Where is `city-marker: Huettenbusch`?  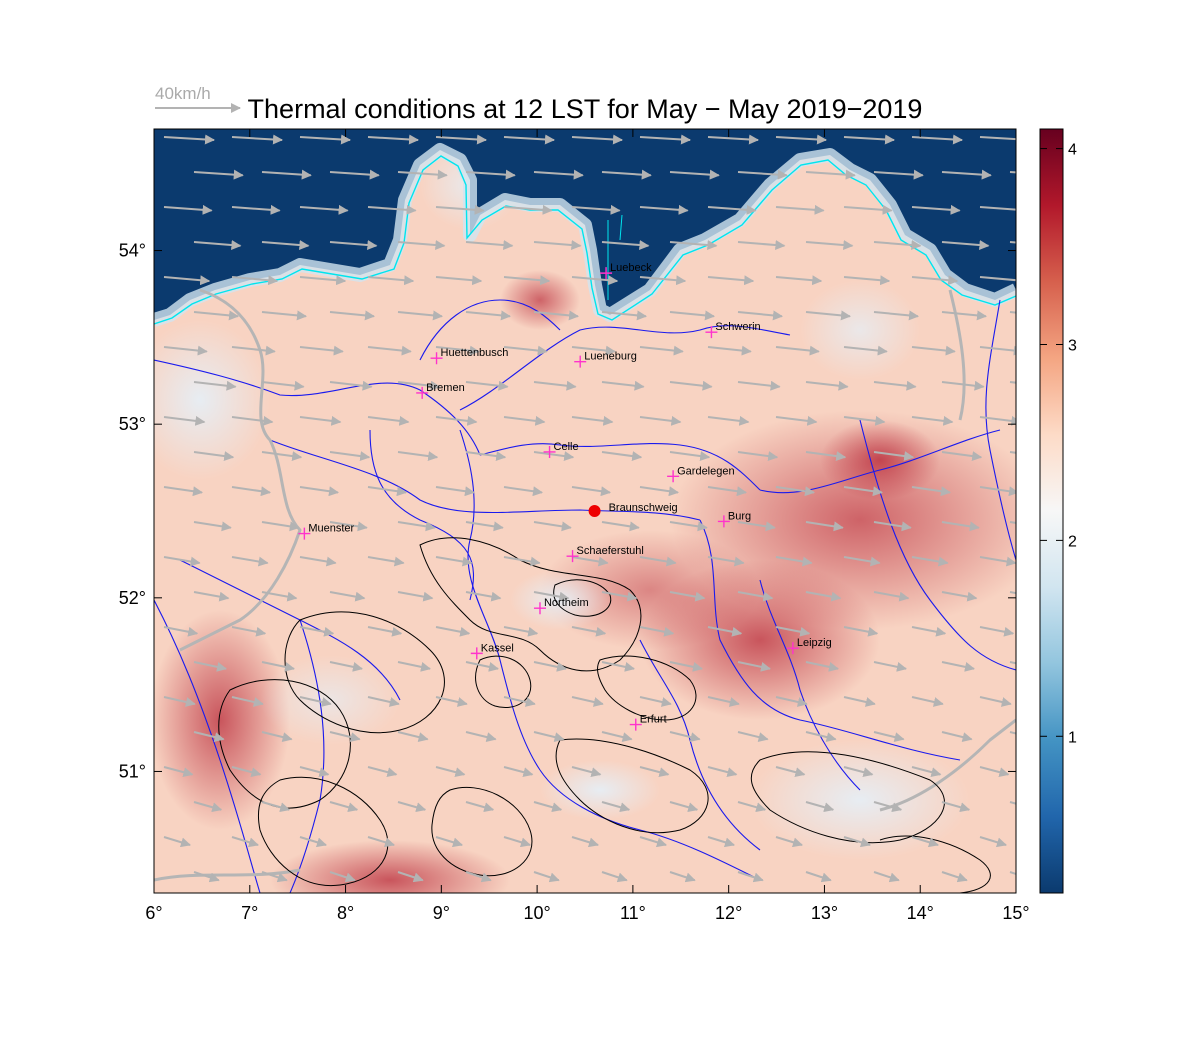 city-marker: Huettenbusch is located at coordinates (469, 356).